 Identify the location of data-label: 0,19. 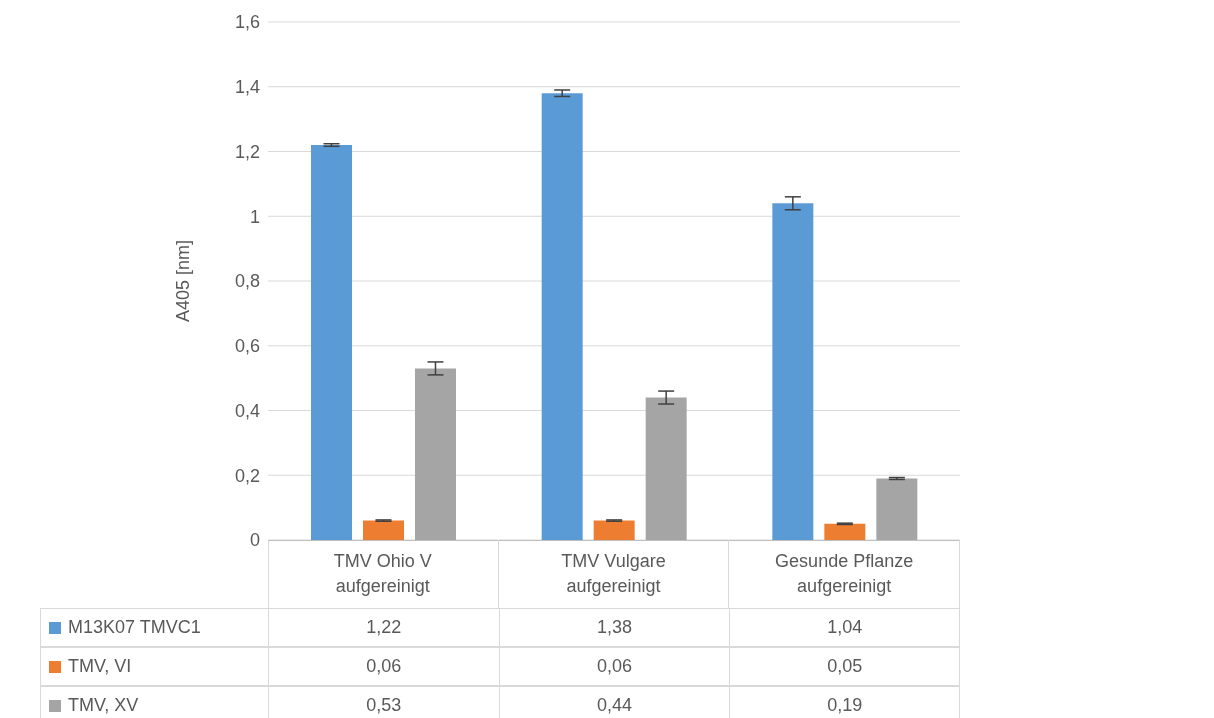
(845, 705).